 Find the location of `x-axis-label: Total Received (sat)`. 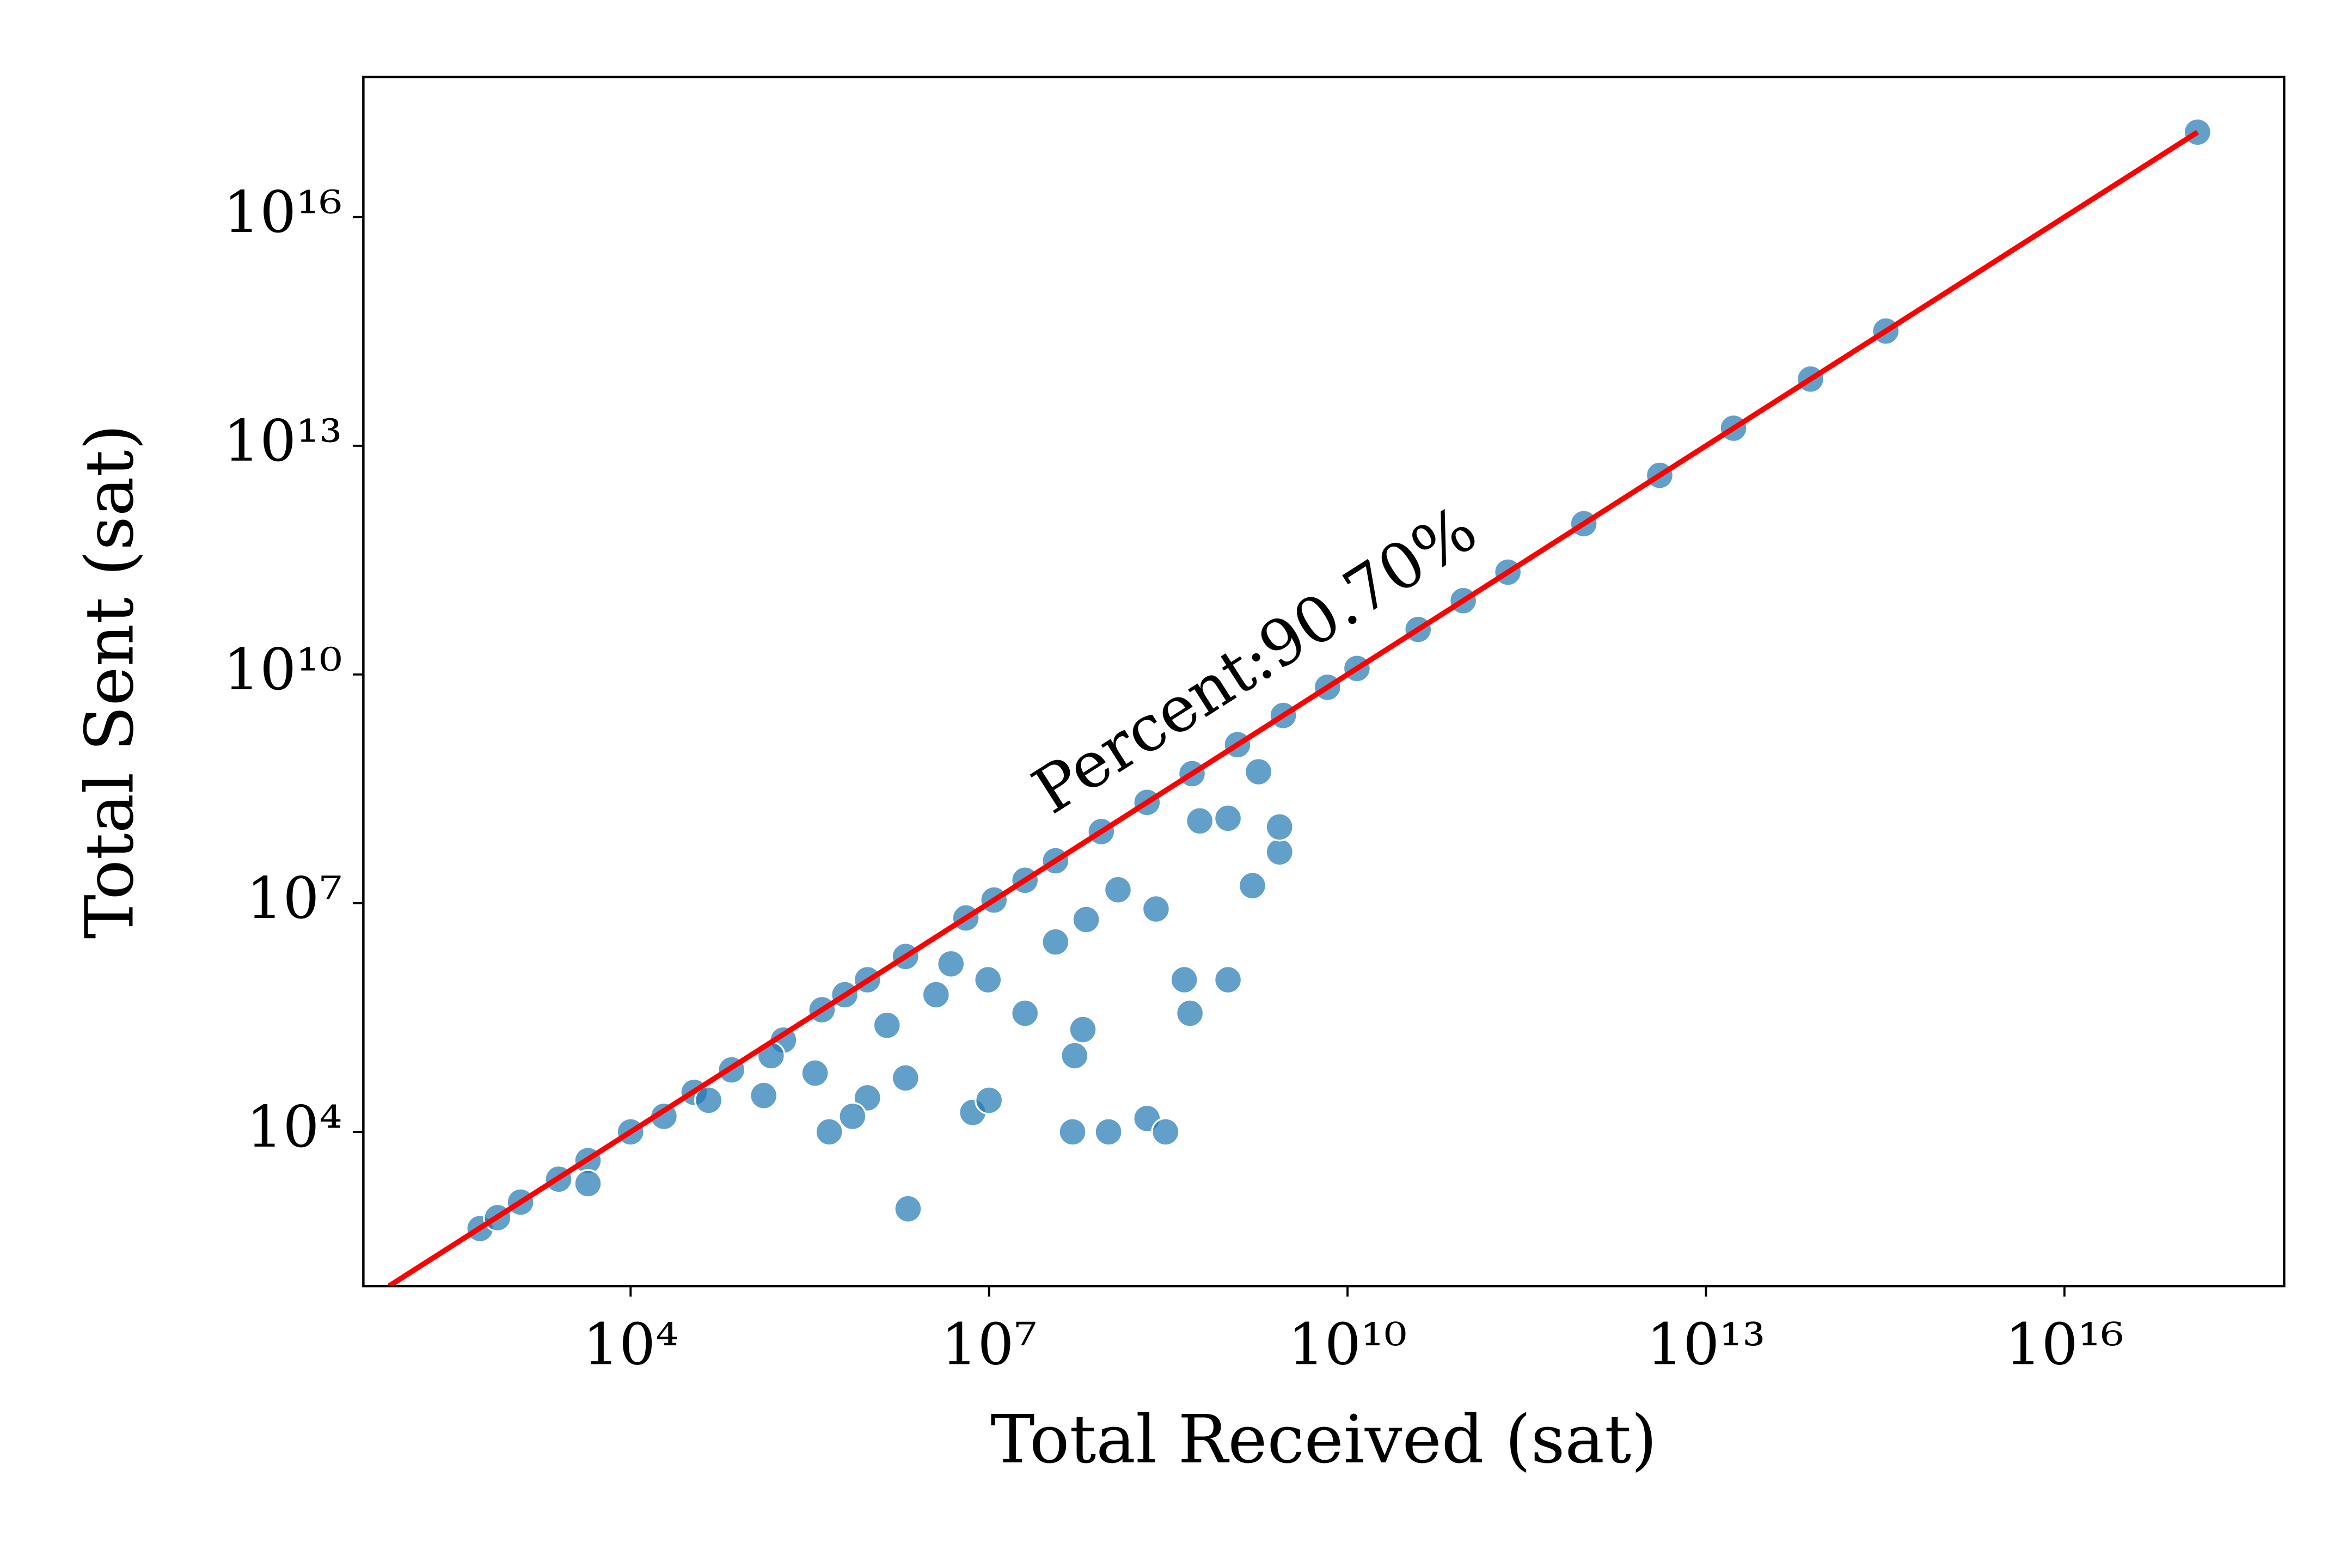

x-axis-label: Total Received (sat) is located at coordinates (1323, 1439).